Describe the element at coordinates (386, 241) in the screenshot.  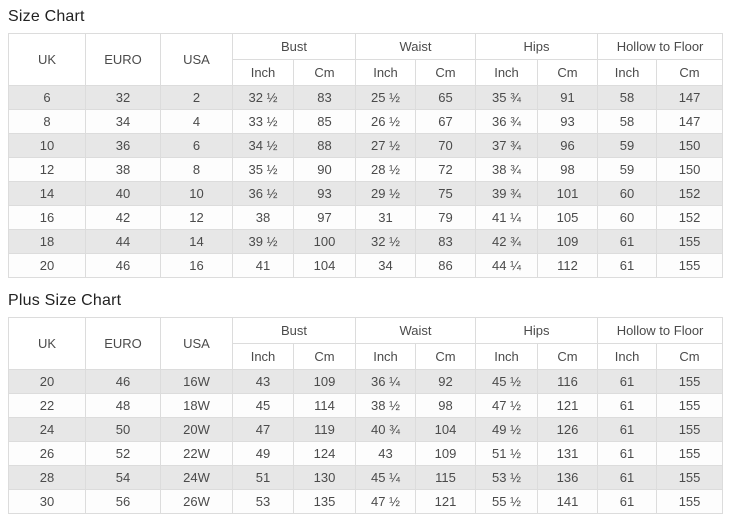
I see `table-cell: 32 ½` at that location.